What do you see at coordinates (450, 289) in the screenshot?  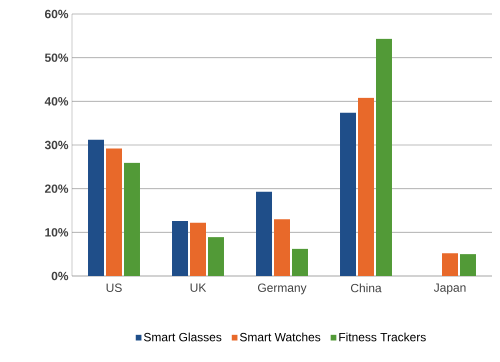 I see `x-tick-label: Japan` at bounding box center [450, 289].